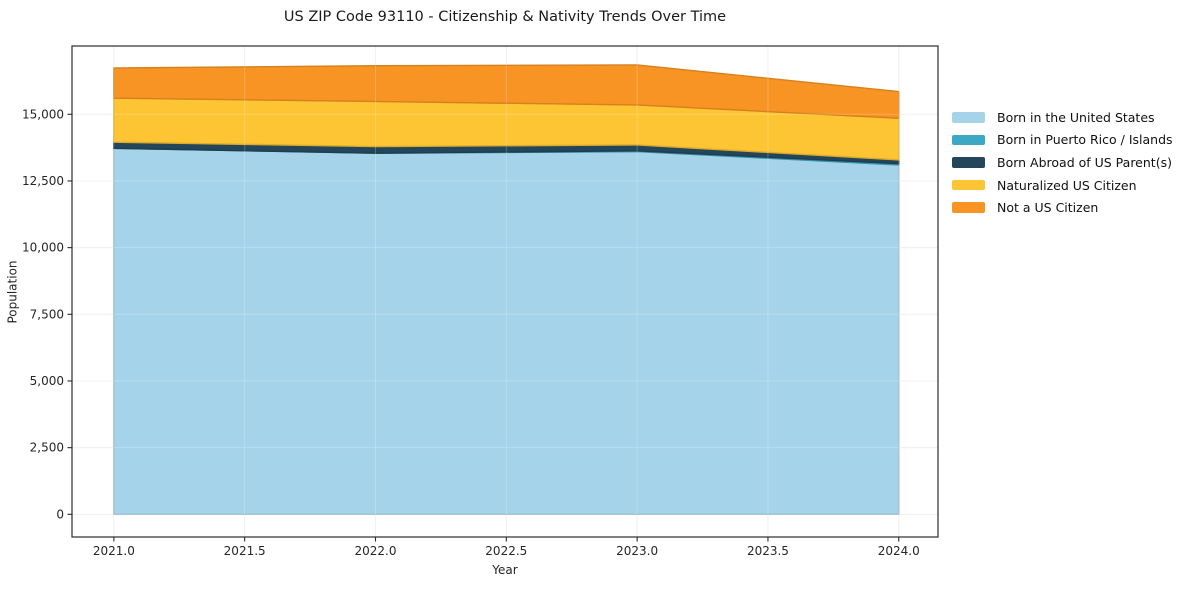 The image size is (1189, 590). Describe the element at coordinates (43, 248) in the screenshot. I see `y-tick-label: 10,000` at that location.